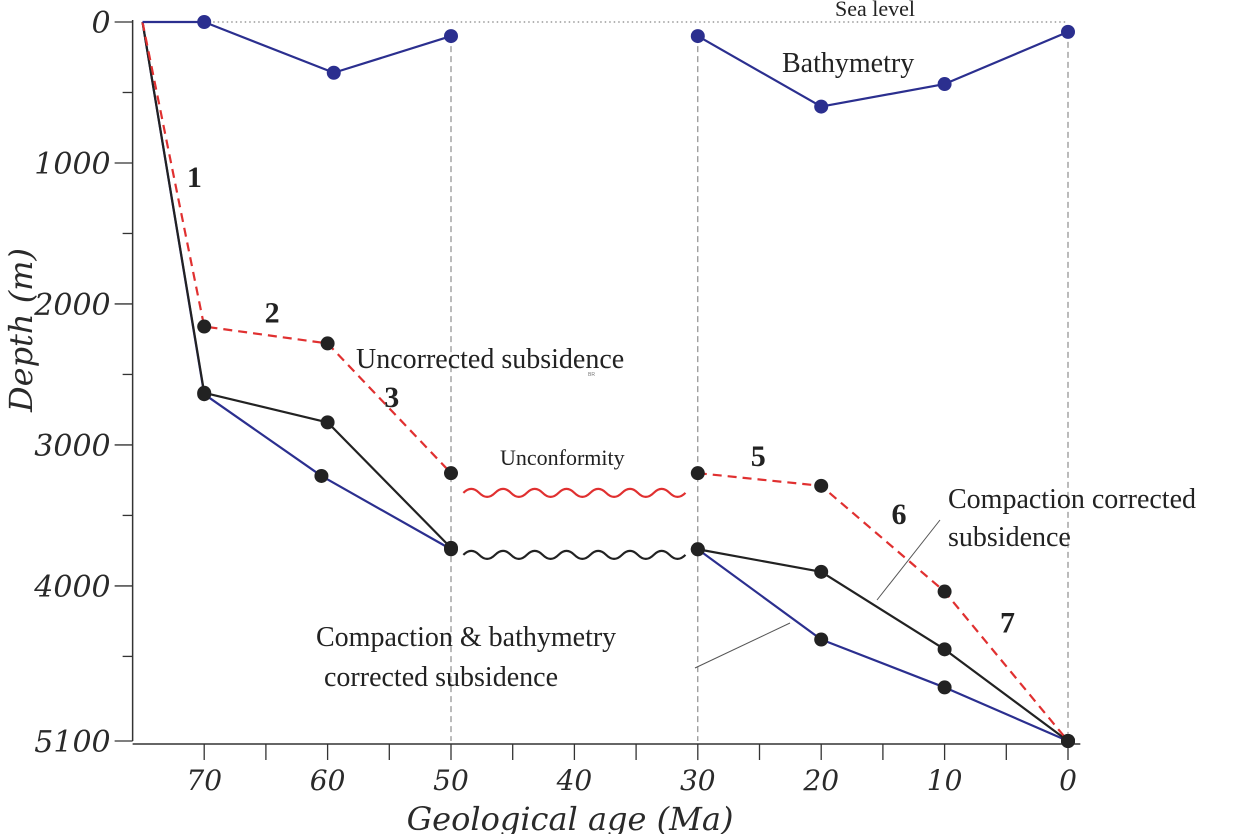 The image size is (1250, 834). Describe the element at coordinates (820, 780) in the screenshot. I see `x-tick-label: 20` at that location.